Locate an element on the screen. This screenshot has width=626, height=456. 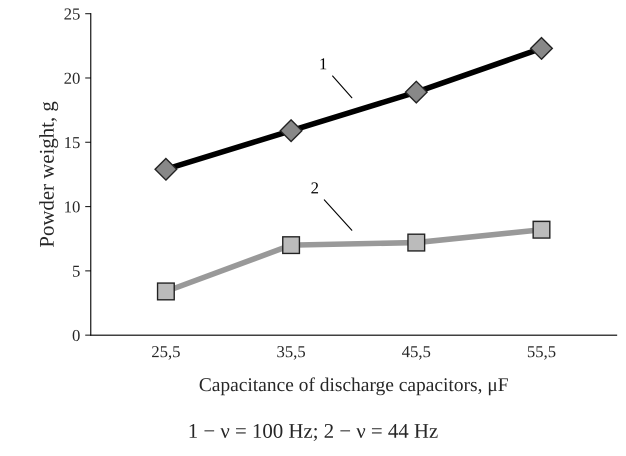
y-tick-label: 20 is located at coordinates (72, 78).